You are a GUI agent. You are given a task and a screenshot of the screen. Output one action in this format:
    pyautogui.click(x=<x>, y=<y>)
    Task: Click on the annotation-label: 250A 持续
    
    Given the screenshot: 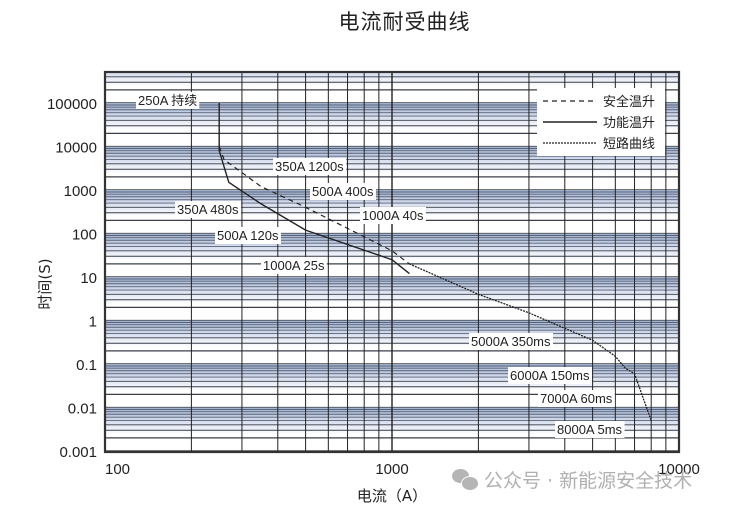 What is the action you would take?
    pyautogui.click(x=167, y=100)
    